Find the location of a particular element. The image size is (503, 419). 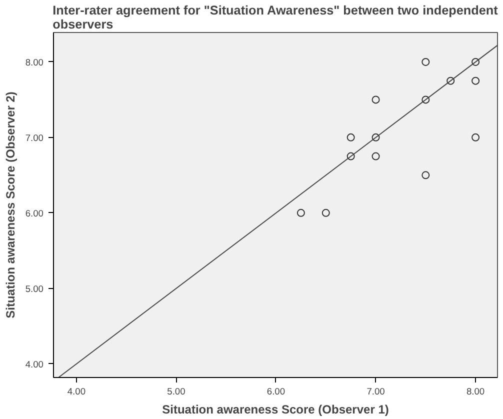

y-axis-title: Situation awareness Score (Observer 2) is located at coordinates (10, 205).